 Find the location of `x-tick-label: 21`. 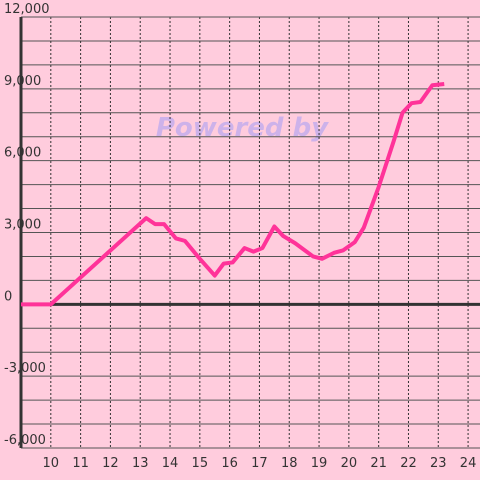

x-tick-label: 21 is located at coordinates (378, 463).